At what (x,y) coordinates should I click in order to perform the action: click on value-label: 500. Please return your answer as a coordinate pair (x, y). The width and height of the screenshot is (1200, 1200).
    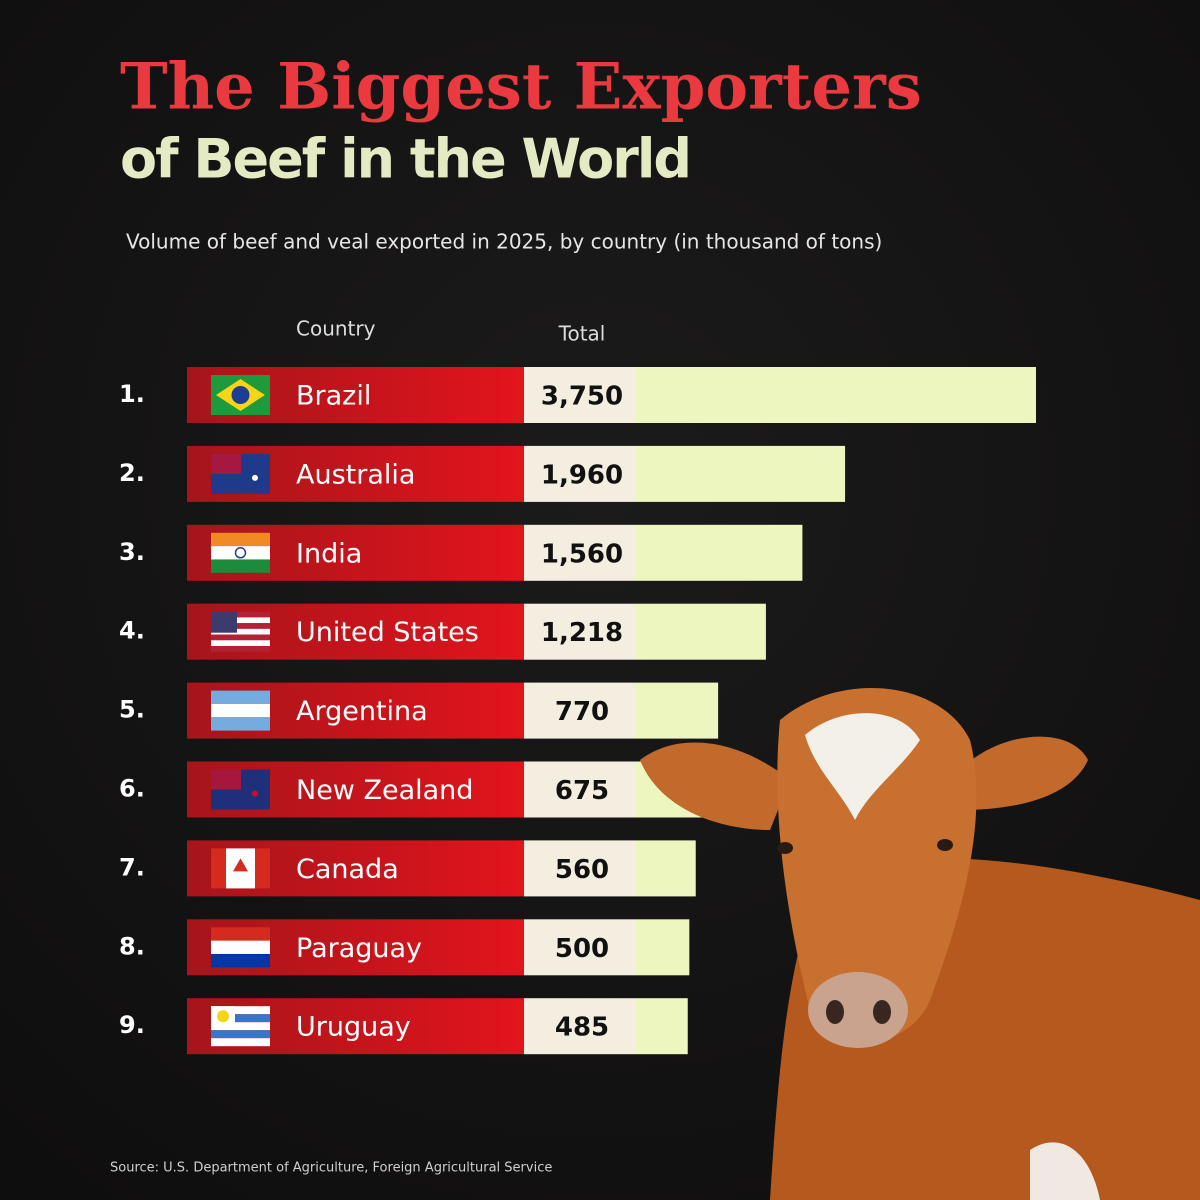
    Looking at the image, I should click on (582, 949).